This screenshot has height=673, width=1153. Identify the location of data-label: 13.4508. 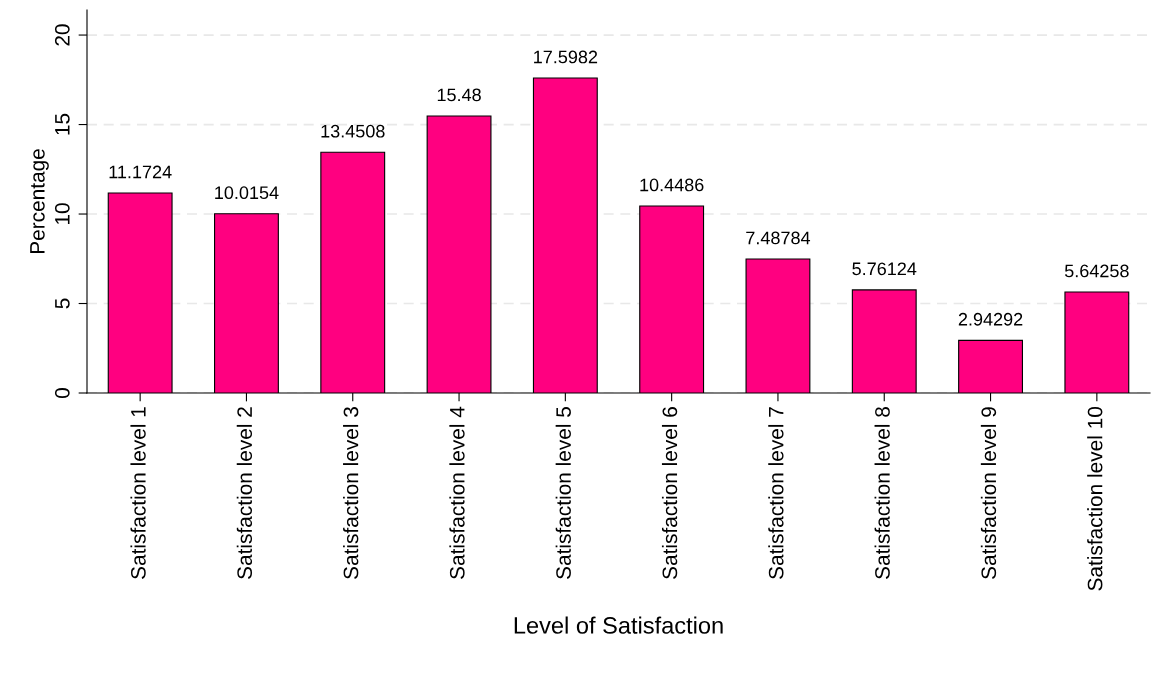
(353, 131).